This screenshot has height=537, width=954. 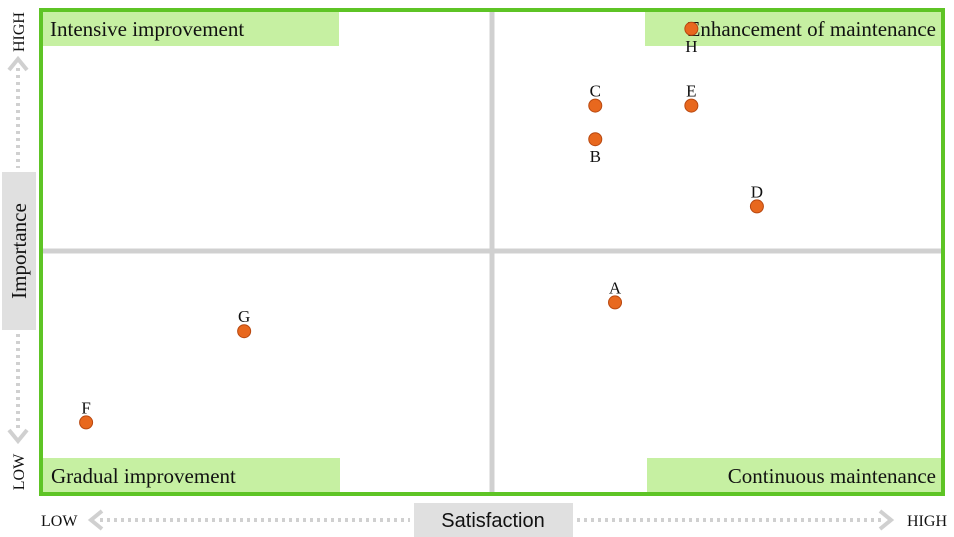 I want to click on x-axis-title-box, so click(x=493, y=520).